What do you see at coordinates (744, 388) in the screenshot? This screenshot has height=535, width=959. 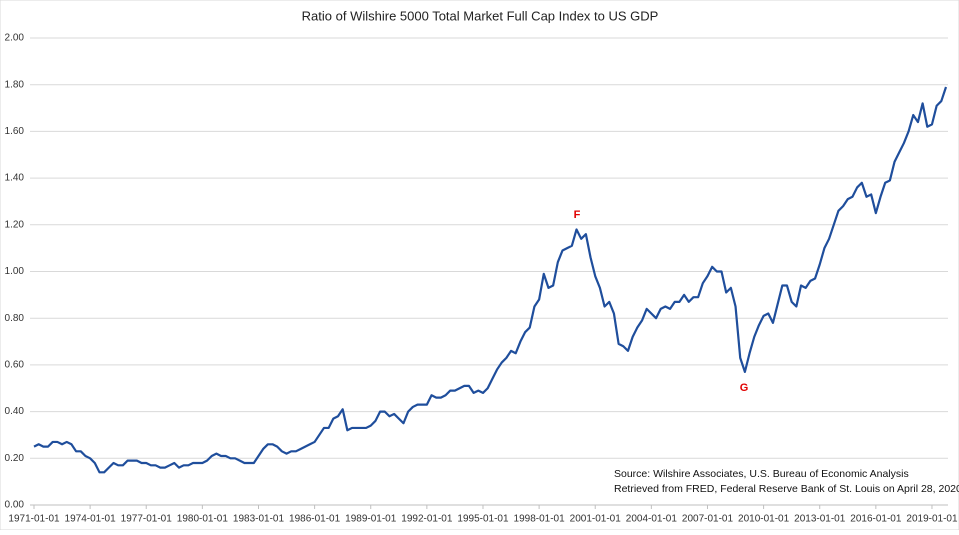 I see `annotation: G` at bounding box center [744, 388].